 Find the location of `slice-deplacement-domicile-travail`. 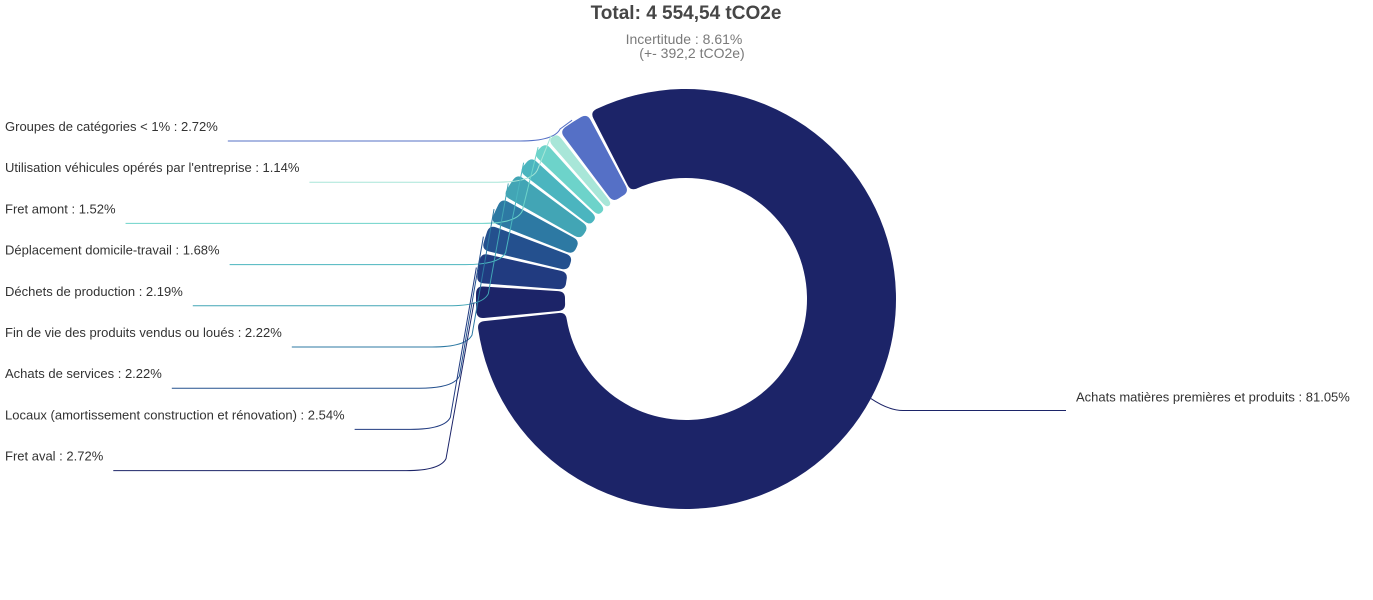

slice-deplacement-domicile-travail is located at coordinates (558, 191).